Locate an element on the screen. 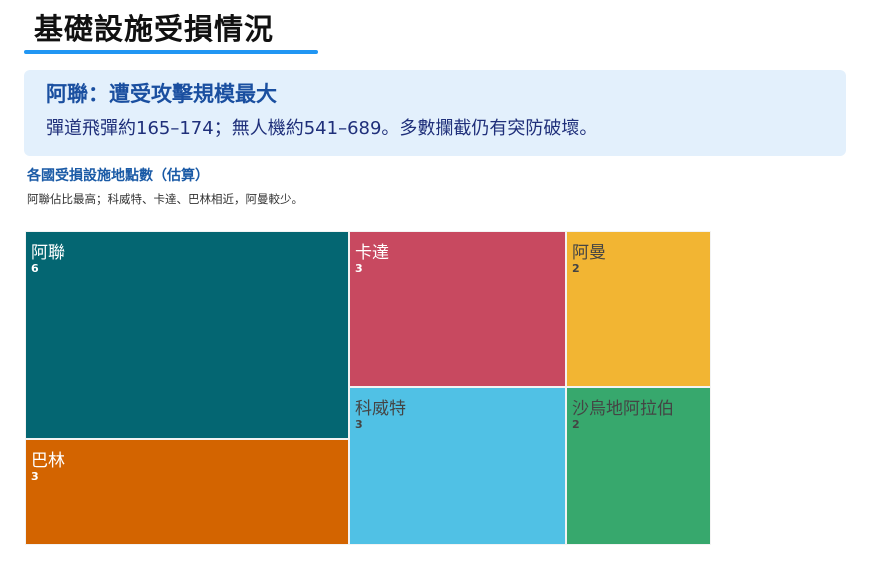  treemap-cell: 卡達 3 is located at coordinates (457, 309).